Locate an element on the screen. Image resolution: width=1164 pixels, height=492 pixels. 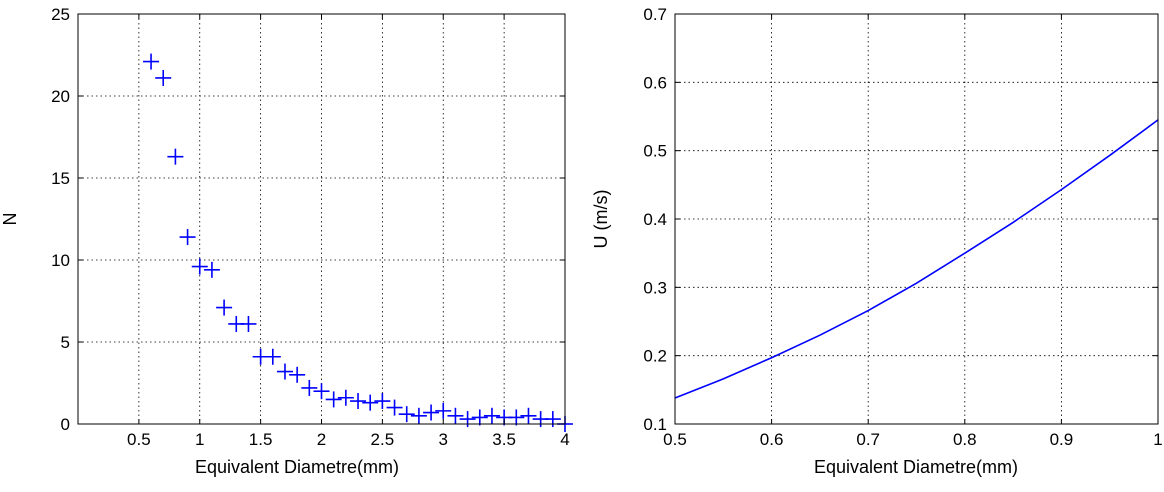
right-x-axis-label: Equivalent Diametre(mm) is located at coordinates (916, 467).